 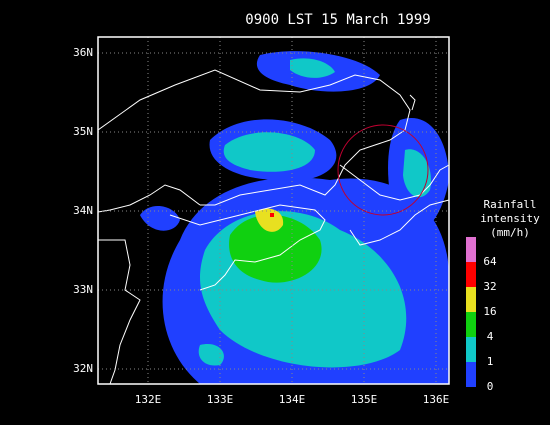 I want to click on legend-label: 4, so click(x=490, y=336).